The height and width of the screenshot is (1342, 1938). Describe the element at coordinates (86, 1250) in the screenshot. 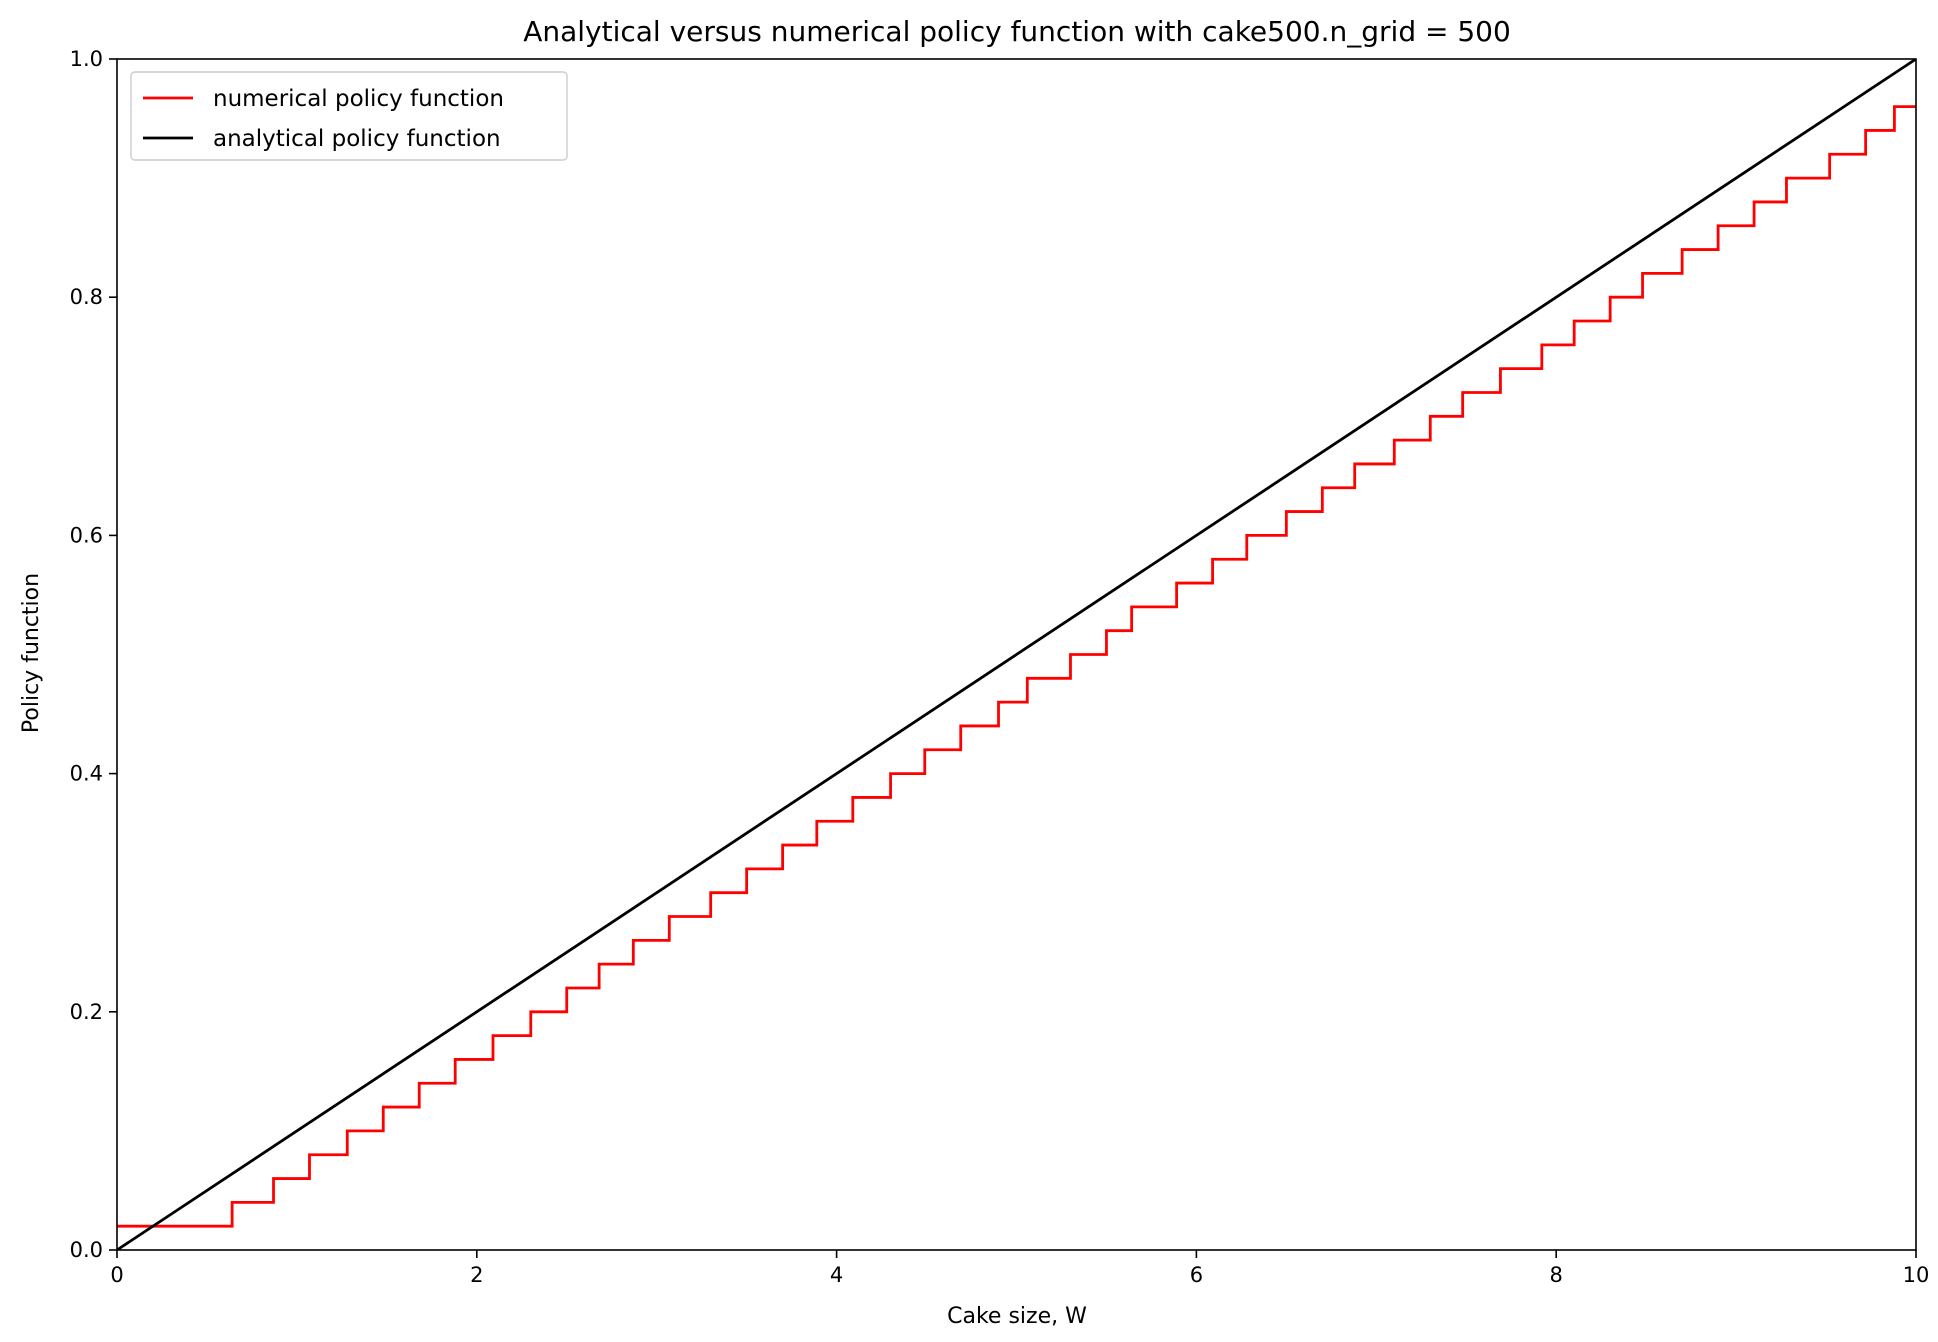

I see `y-tick-label: 0.0` at that location.